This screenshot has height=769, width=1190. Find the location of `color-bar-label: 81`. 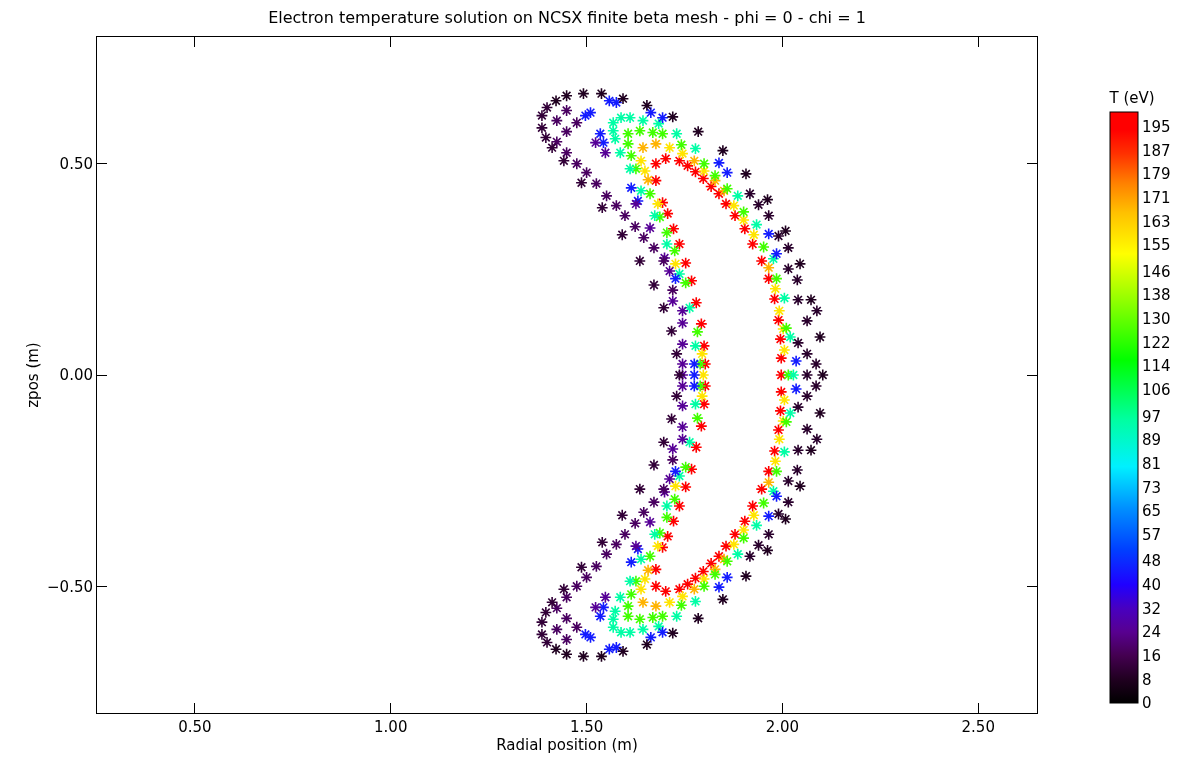

color-bar-label: 81 is located at coordinates (1152, 463).